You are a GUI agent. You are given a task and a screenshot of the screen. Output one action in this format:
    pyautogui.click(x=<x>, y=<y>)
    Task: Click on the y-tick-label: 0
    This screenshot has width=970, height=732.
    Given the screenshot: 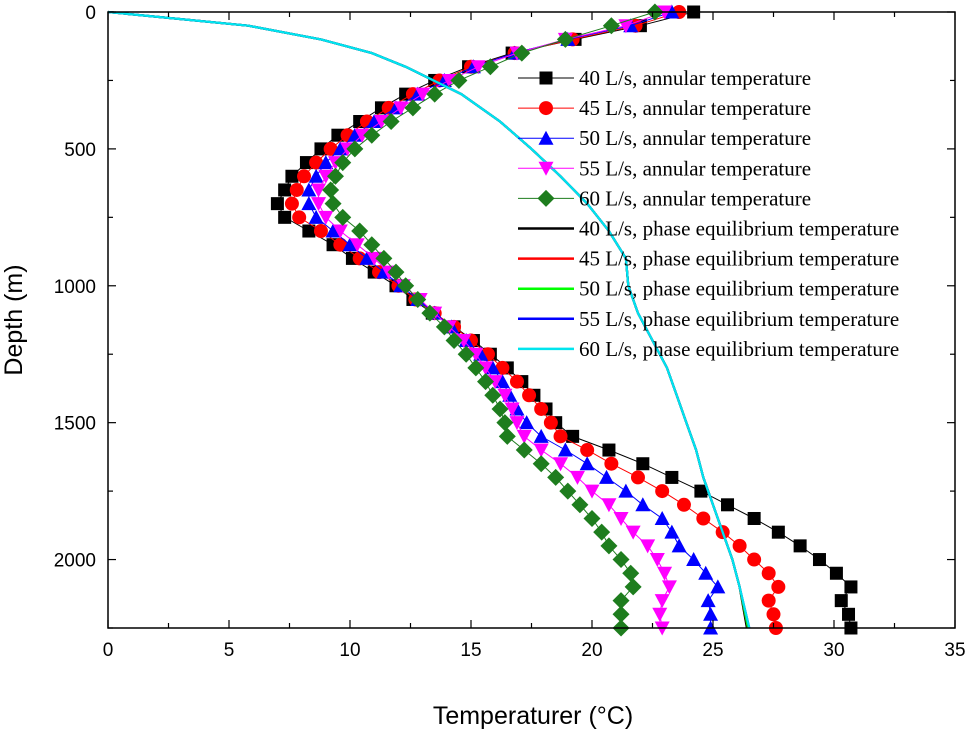 What is the action you would take?
    pyautogui.click(x=90, y=13)
    